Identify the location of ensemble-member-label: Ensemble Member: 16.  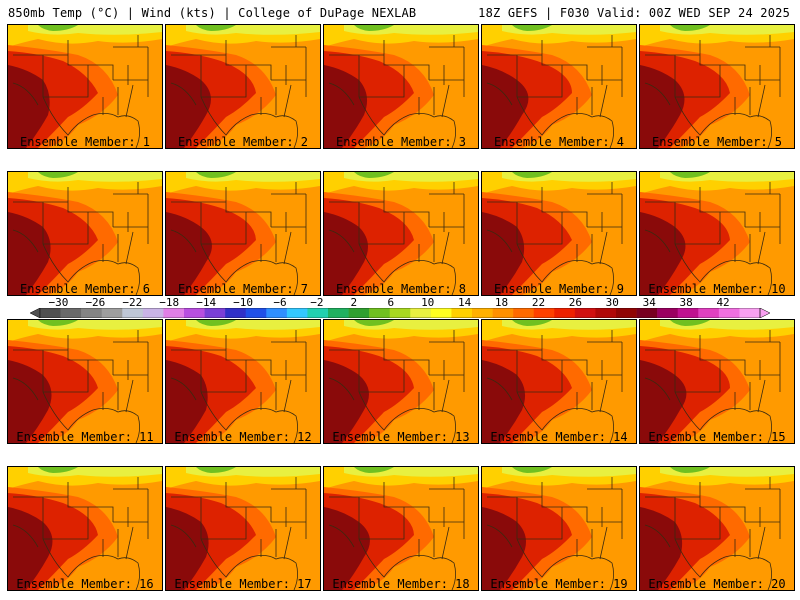
(85, 584).